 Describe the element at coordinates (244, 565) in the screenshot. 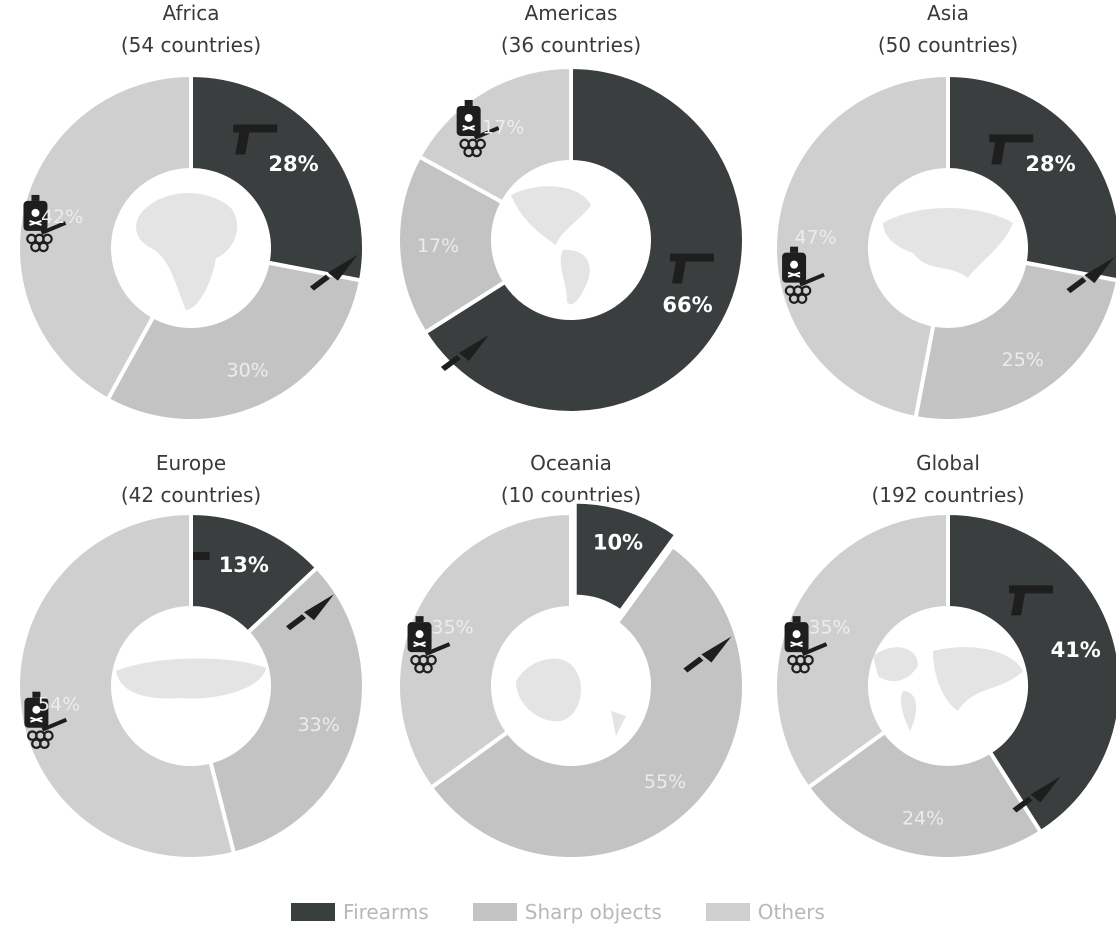

I see `slice-label-firearms: 13%` at that location.